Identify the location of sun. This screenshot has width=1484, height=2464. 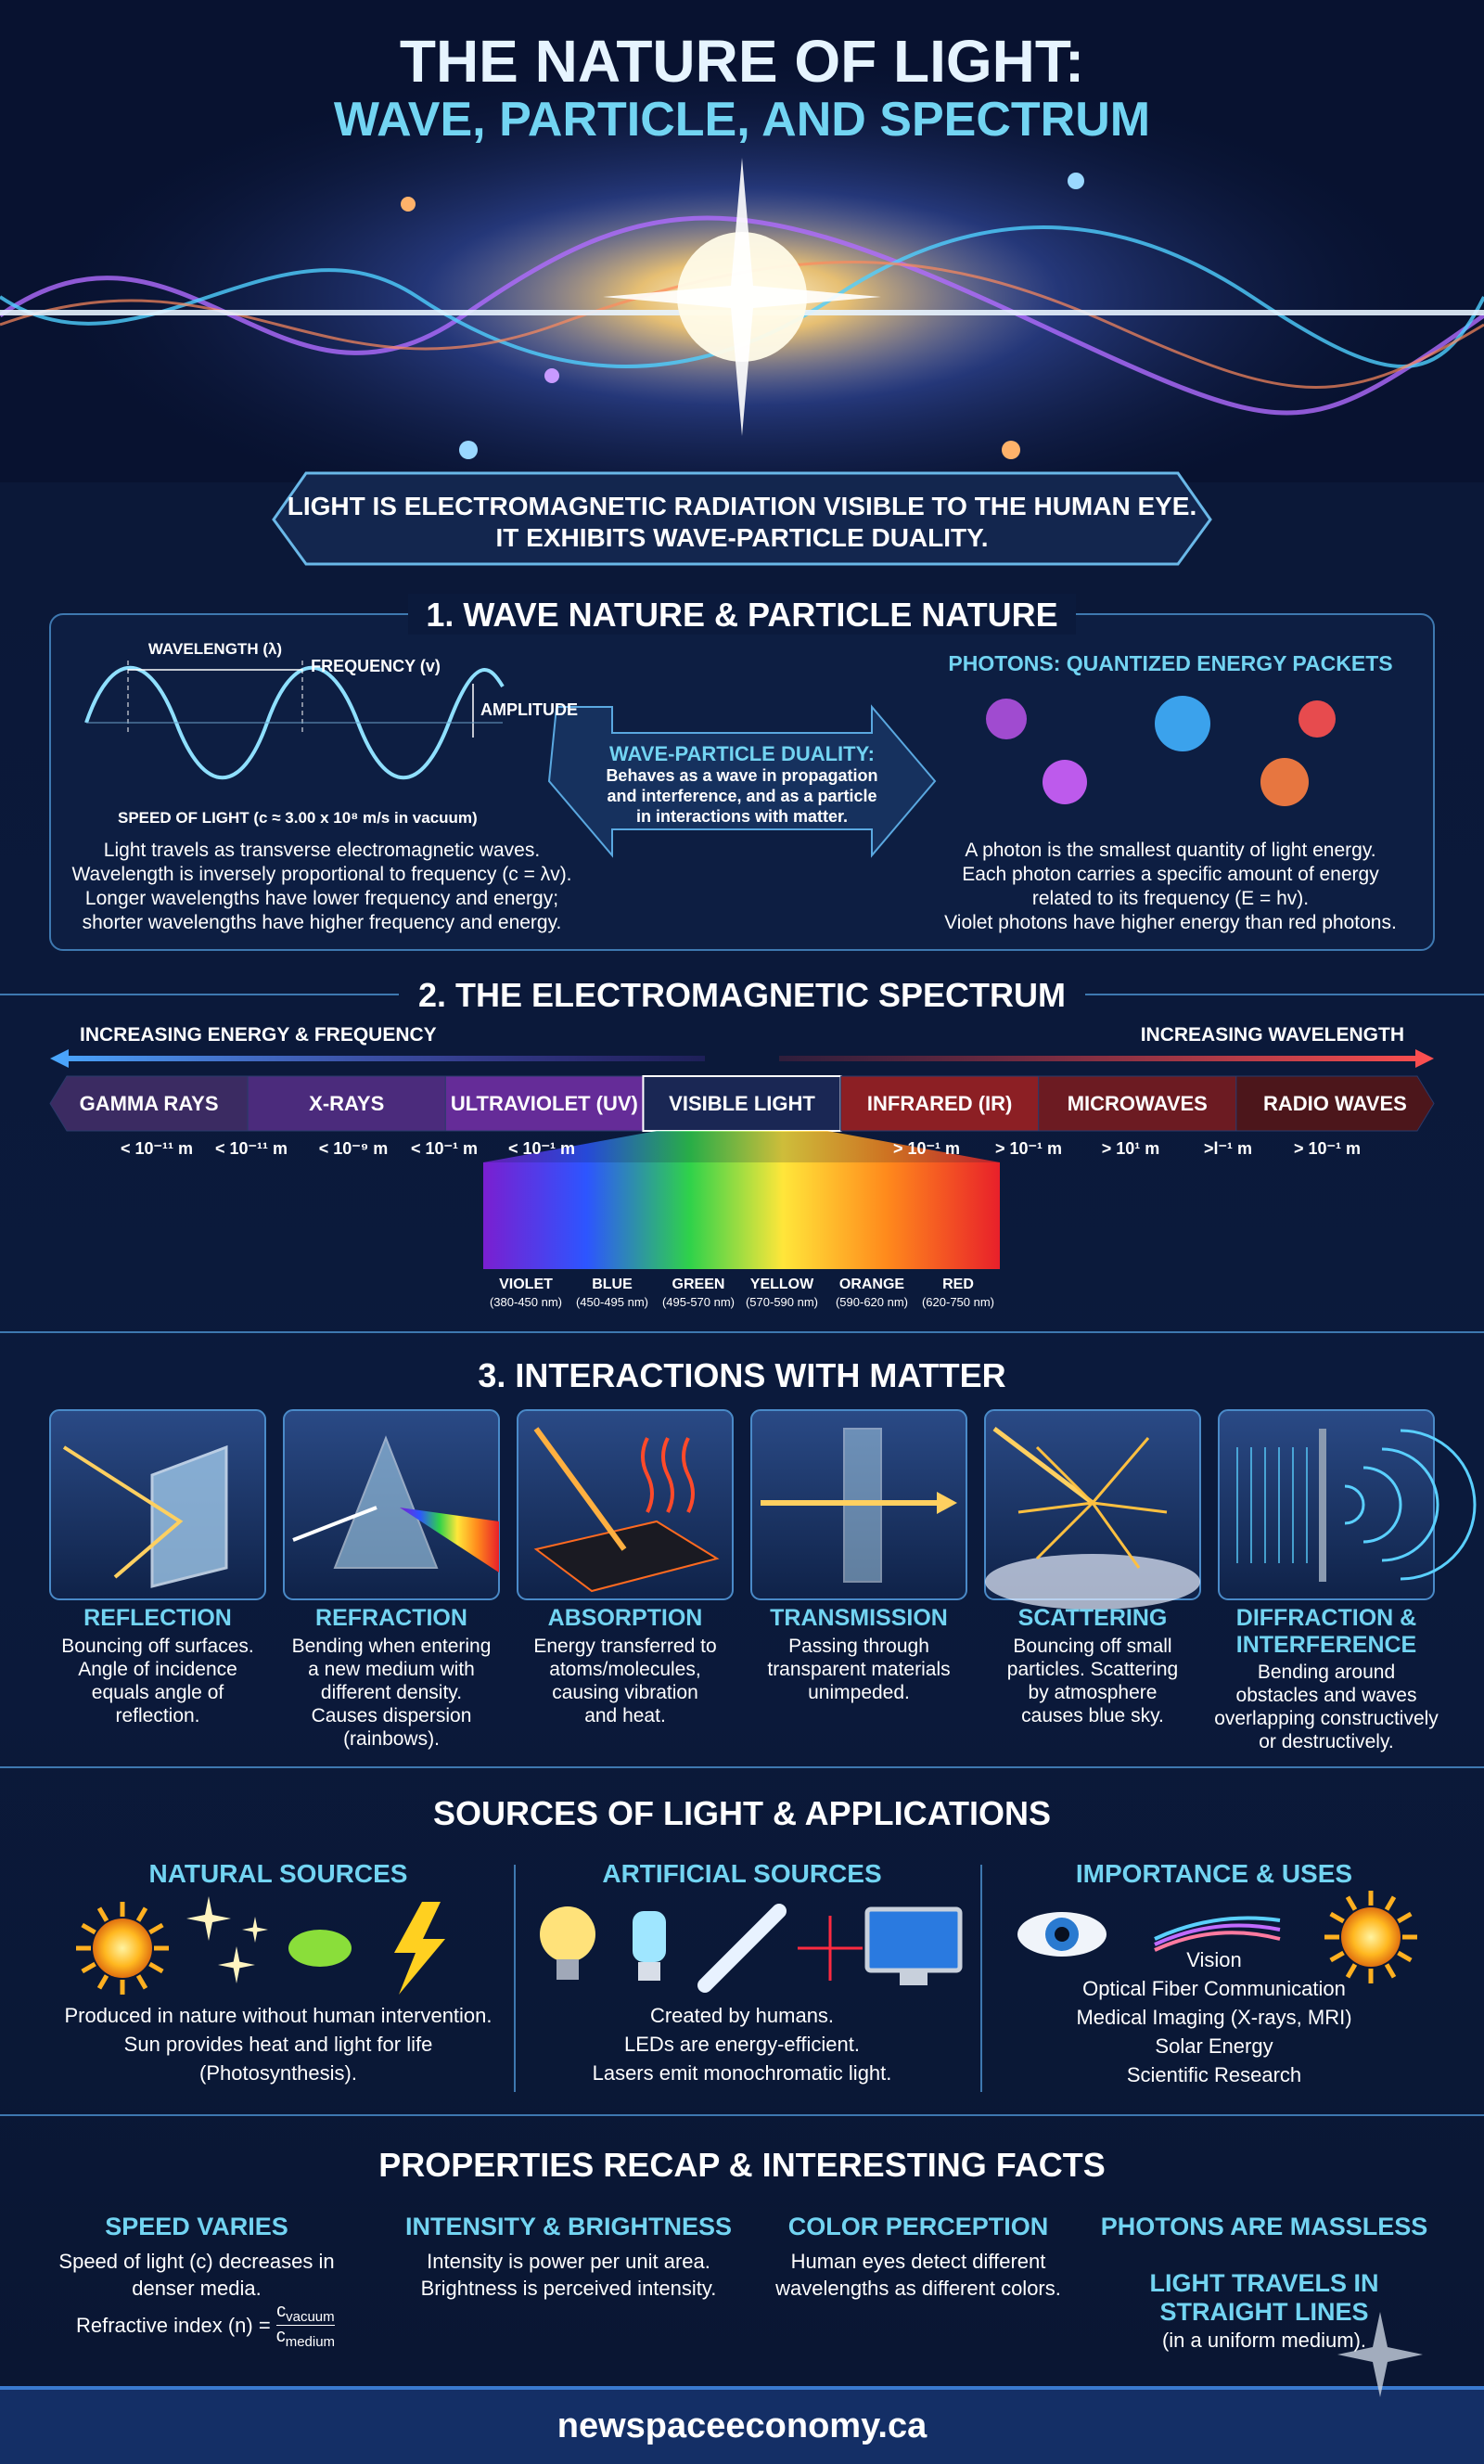
(122, 1948).